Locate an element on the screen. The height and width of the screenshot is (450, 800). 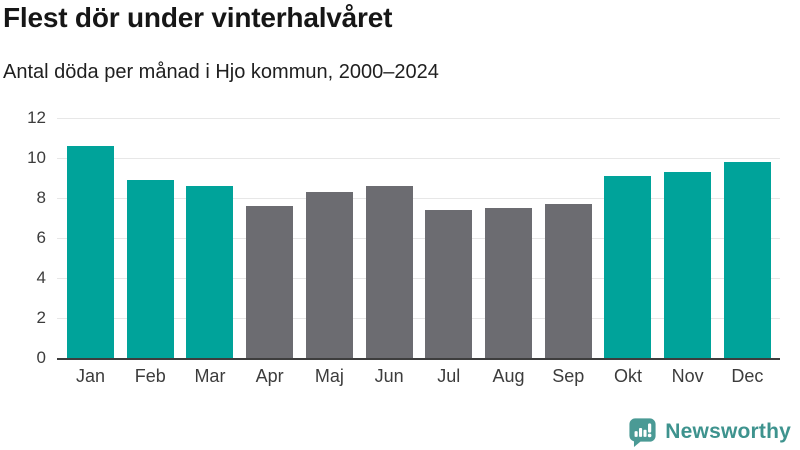
x-tick-label-nov: Nov is located at coordinates (687, 376).